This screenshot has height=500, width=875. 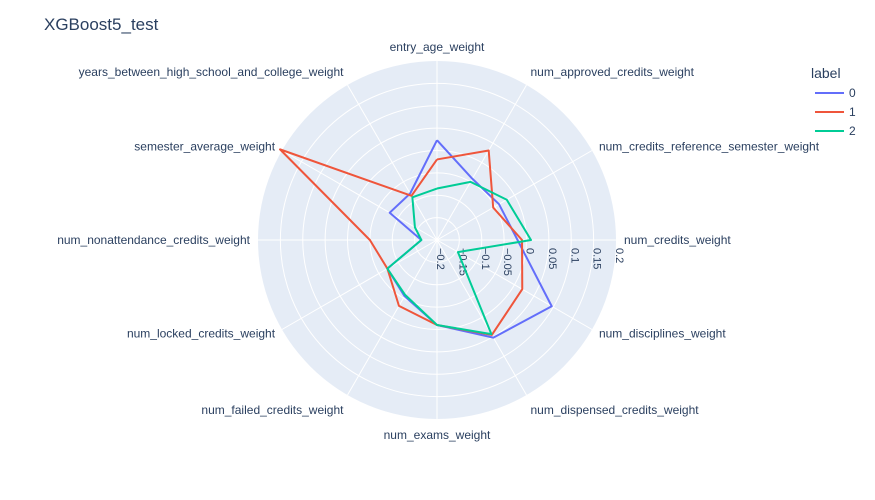 I want to click on radial-tick-label: −0.2, so click(x=440, y=259).